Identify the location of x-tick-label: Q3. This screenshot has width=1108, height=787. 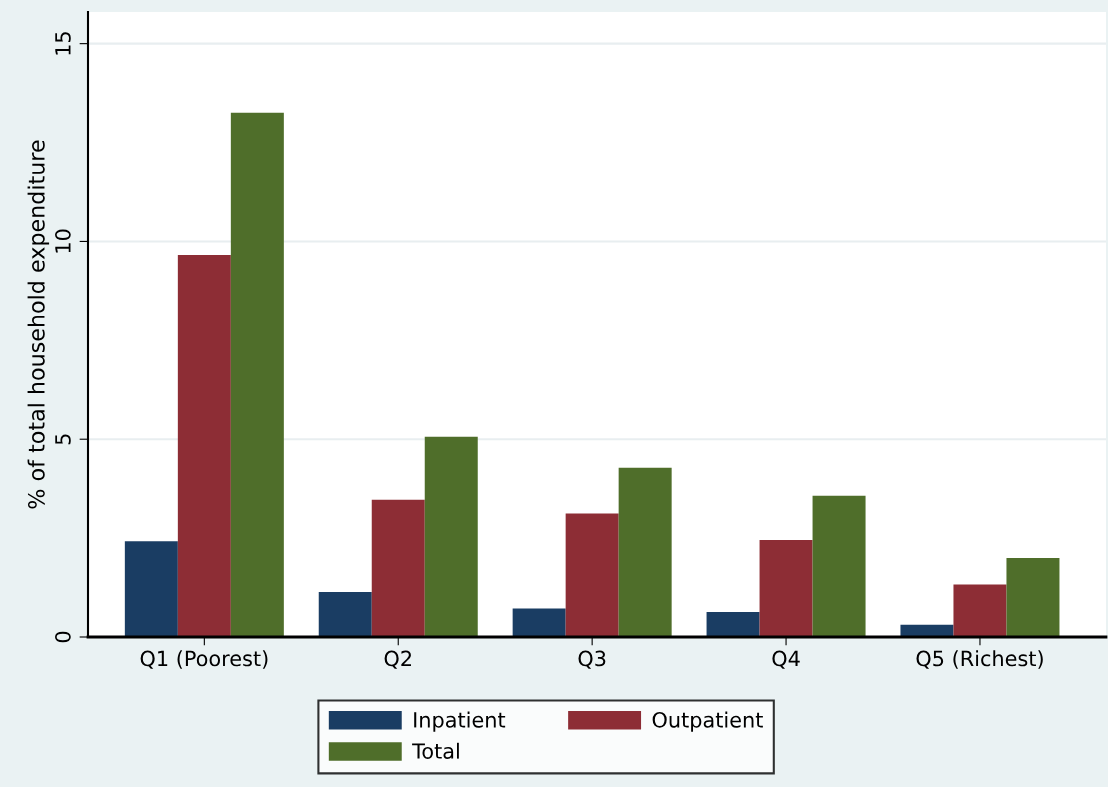
(592, 659).